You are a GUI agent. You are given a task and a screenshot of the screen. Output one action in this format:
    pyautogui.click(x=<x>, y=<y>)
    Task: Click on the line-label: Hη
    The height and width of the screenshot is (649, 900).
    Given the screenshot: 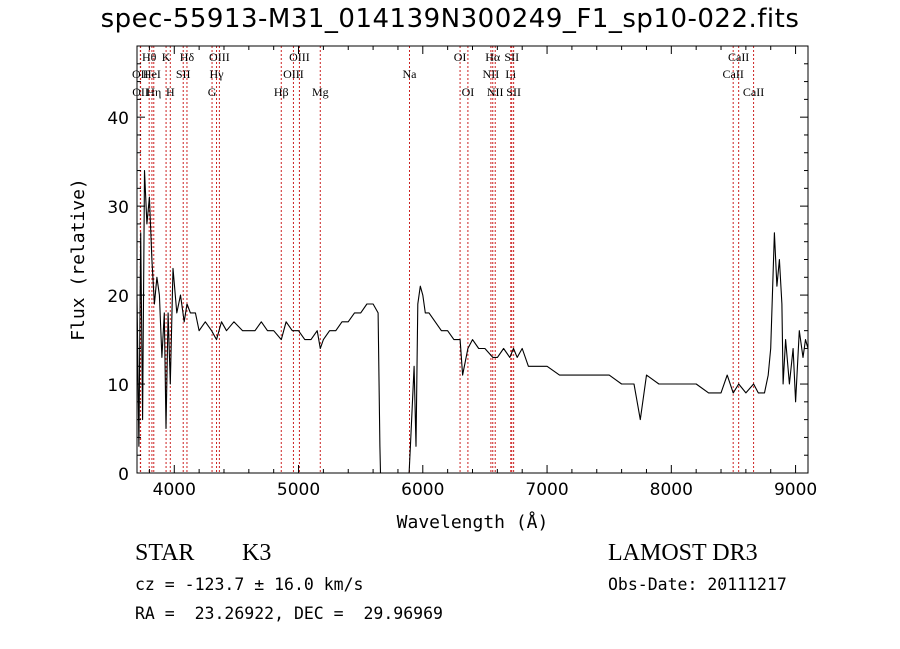 What is the action you would take?
    pyautogui.click(x=153, y=92)
    